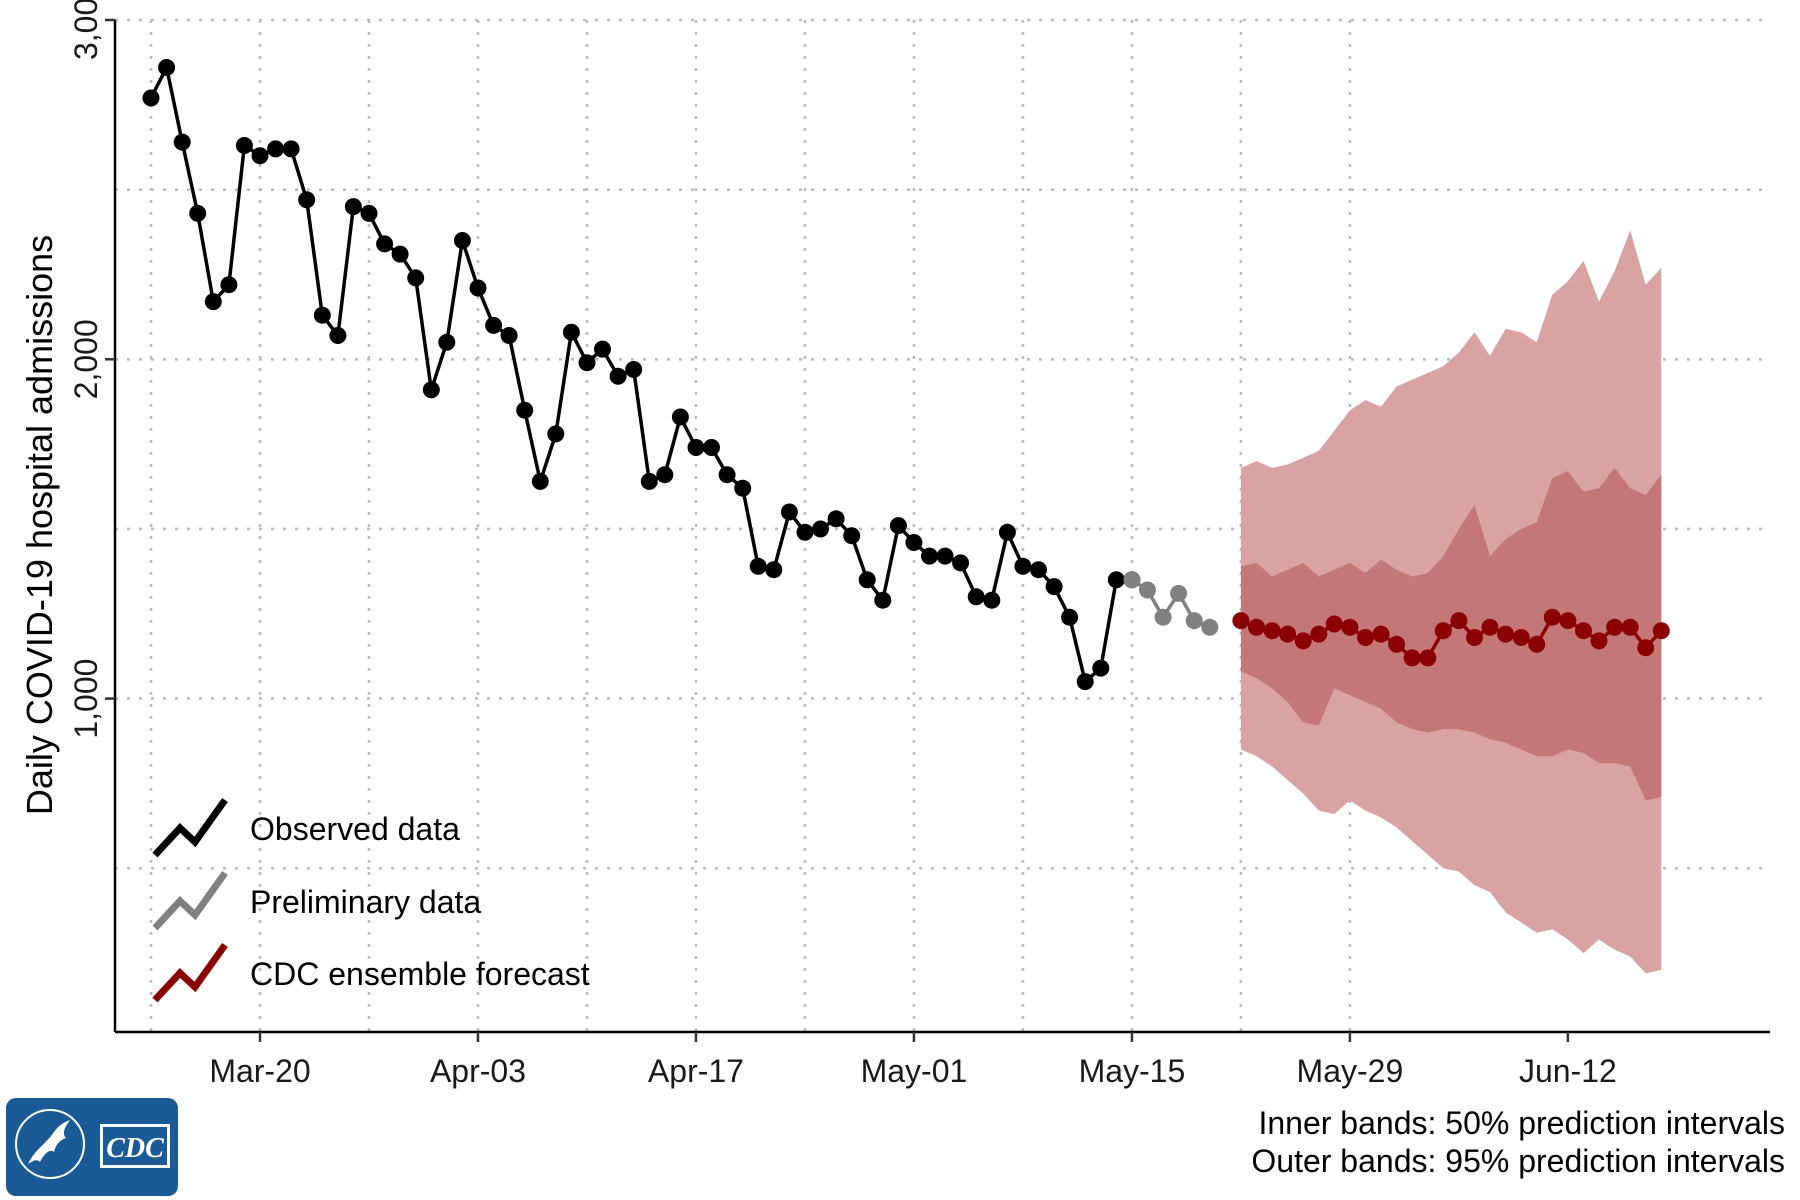  I want to click on y-tick-label: 1,000, so click(86, 699).